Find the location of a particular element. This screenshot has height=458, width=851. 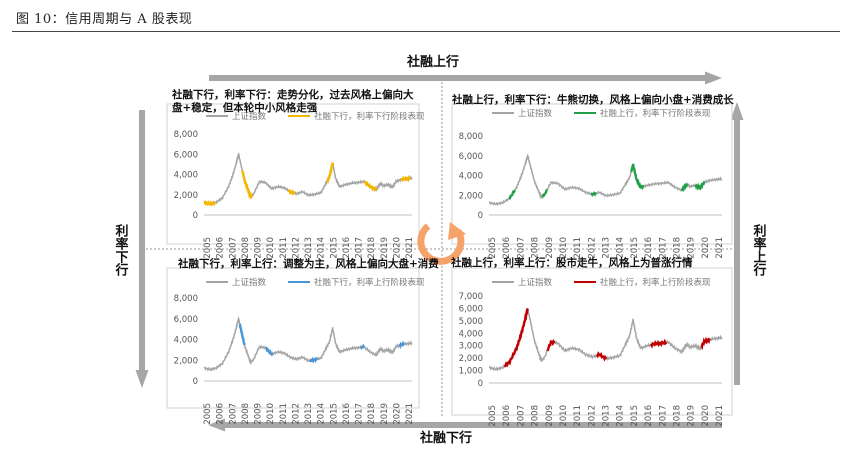

y-tick-label: 1,000 is located at coordinates (471, 372).